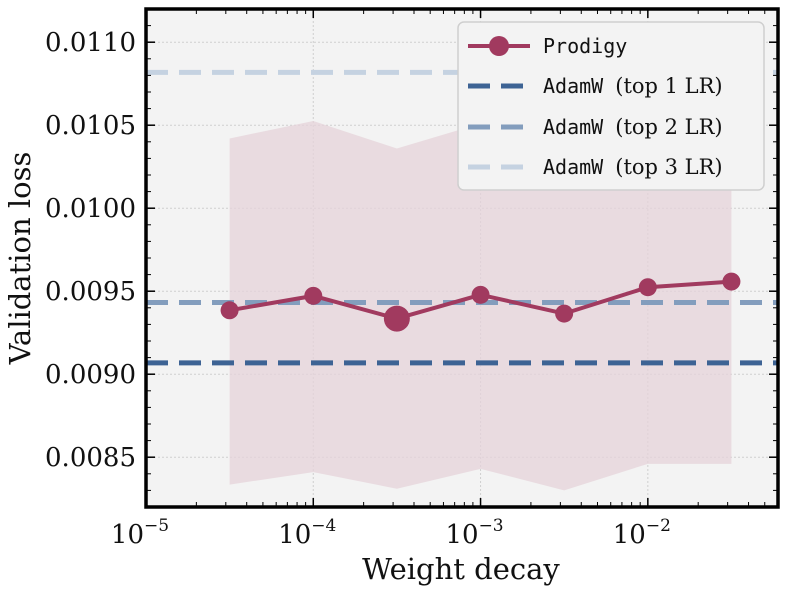  What do you see at coordinates (642, 533) in the screenshot?
I see `x-tick-label: 10⁻²` at bounding box center [642, 533].